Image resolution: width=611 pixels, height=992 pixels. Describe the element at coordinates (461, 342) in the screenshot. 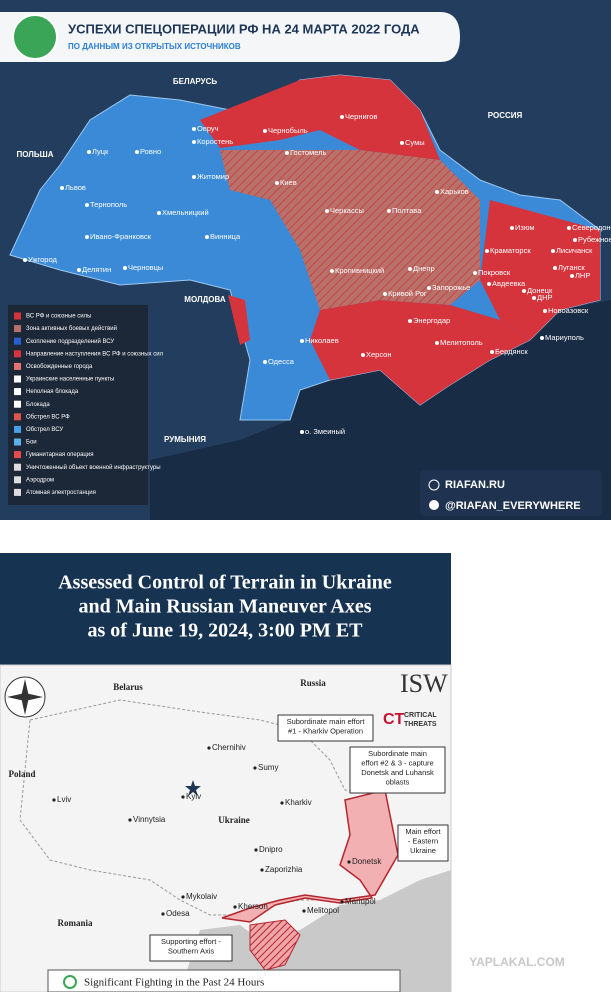

I see `city-label: Мелитополь` at that location.